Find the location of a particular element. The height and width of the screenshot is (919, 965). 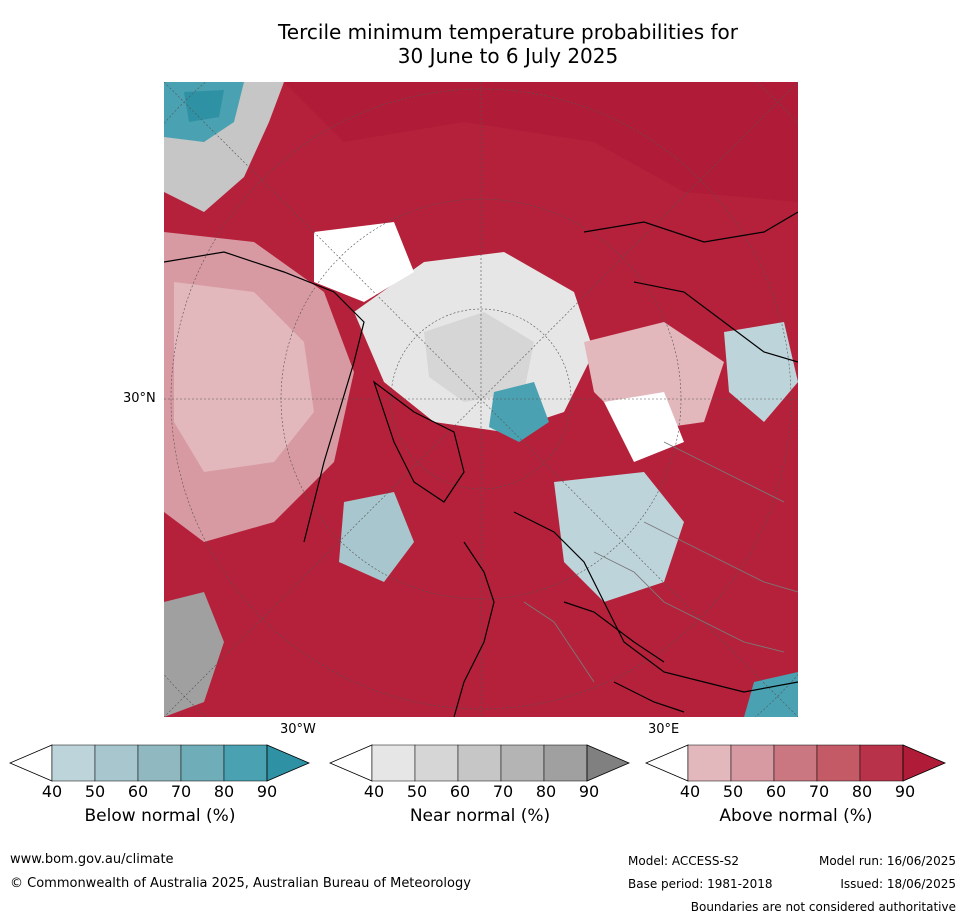

colorbar-ticks-below: 40 50 60 70 80 90 is located at coordinates (160, 792).